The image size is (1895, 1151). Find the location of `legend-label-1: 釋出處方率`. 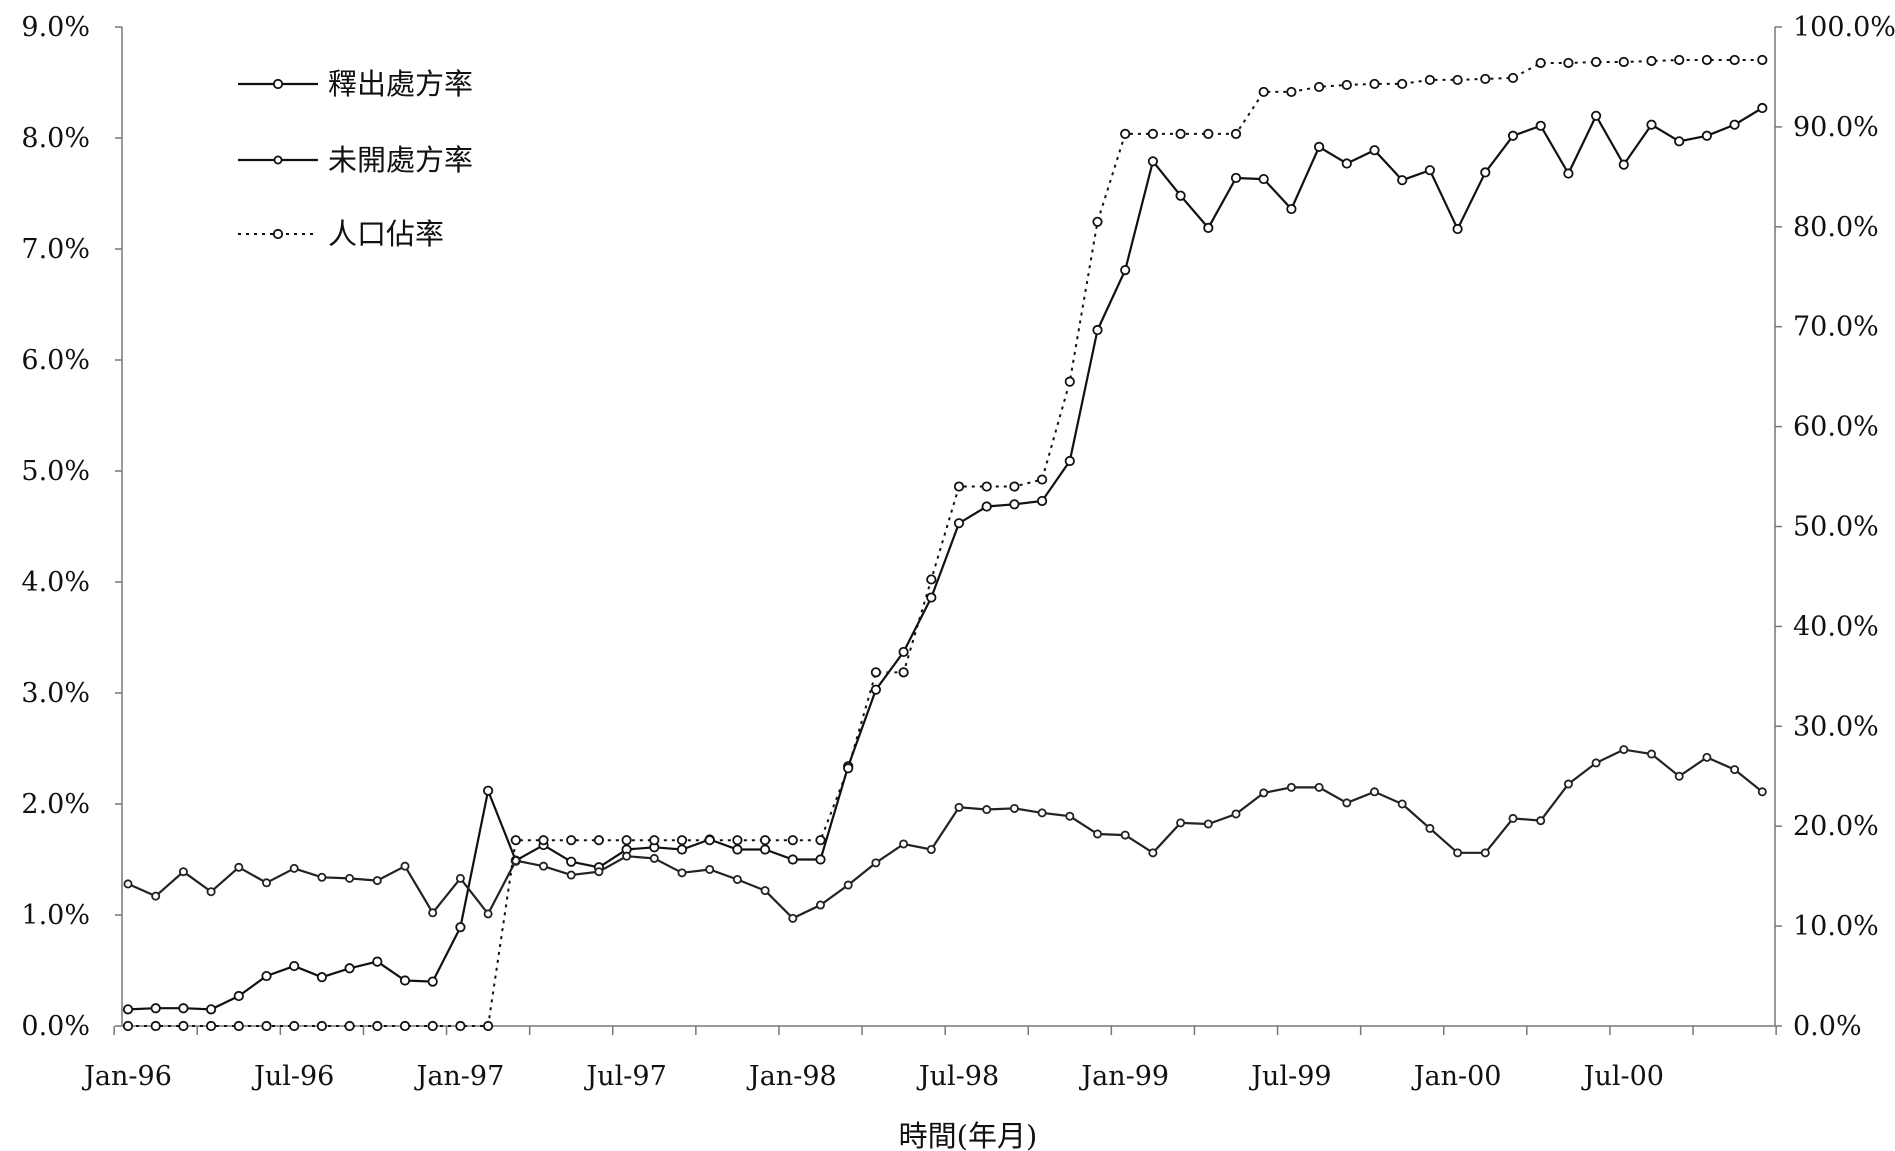

legend-label-1: 釋出處方率 is located at coordinates (400, 84).